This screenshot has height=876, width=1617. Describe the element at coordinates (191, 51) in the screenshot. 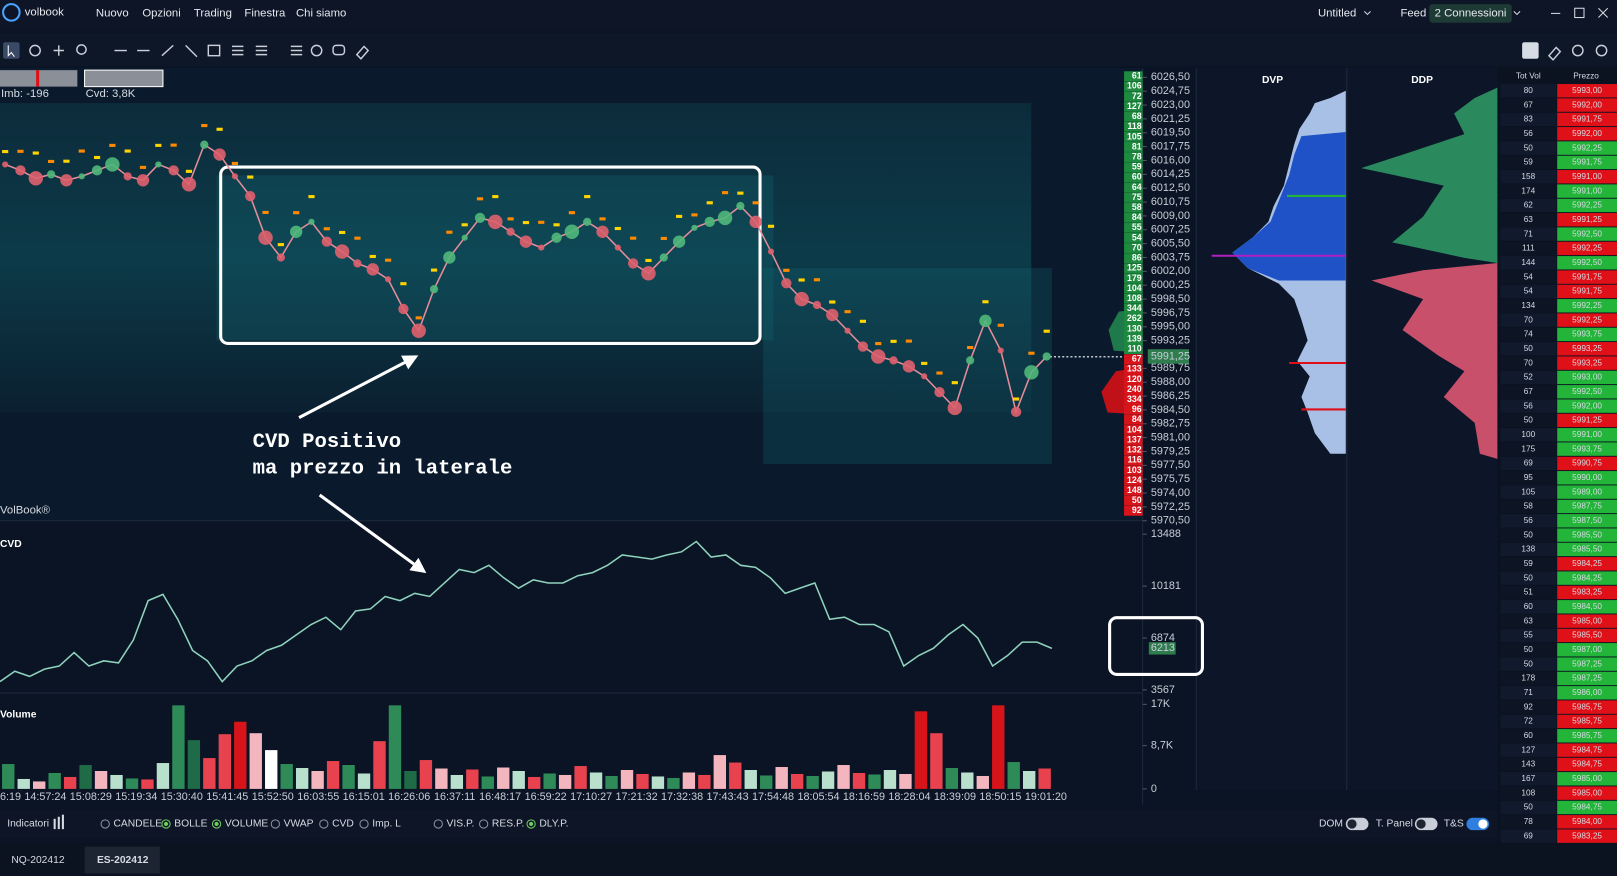

I see `tool-trend` at that location.